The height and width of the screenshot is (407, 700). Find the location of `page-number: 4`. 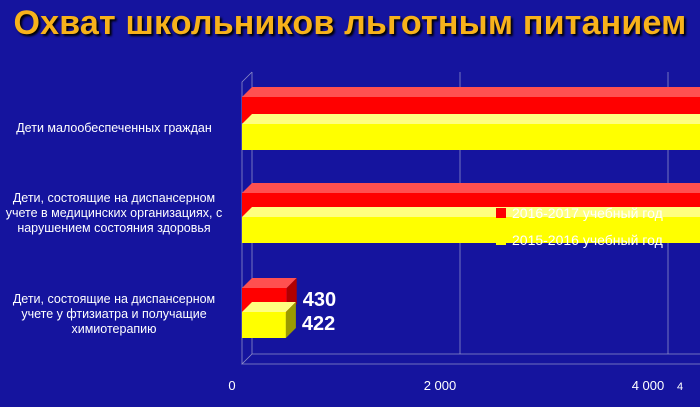

page-number: 4 is located at coordinates (680, 387).